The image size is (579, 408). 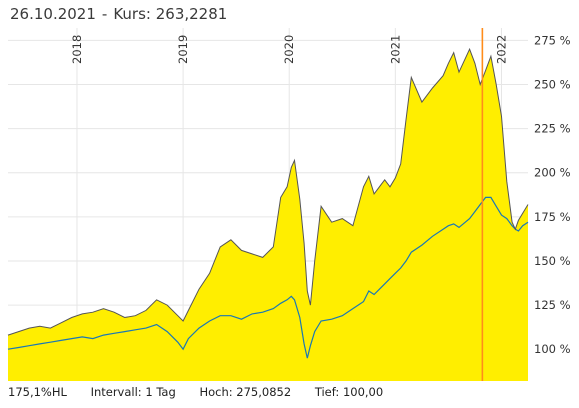 I want to click on footer-low-value: 100,00, so click(x=363, y=392).